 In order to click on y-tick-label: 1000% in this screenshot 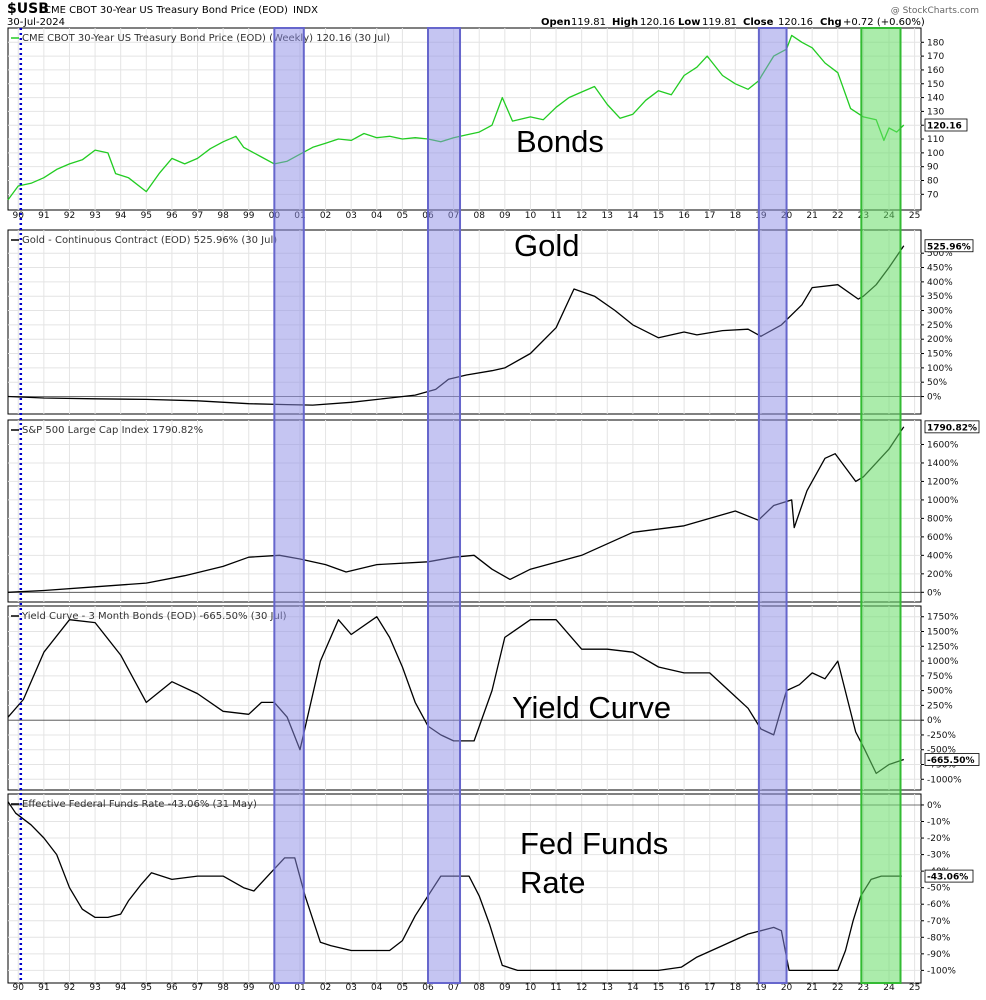, I will do `click(943, 501)`.